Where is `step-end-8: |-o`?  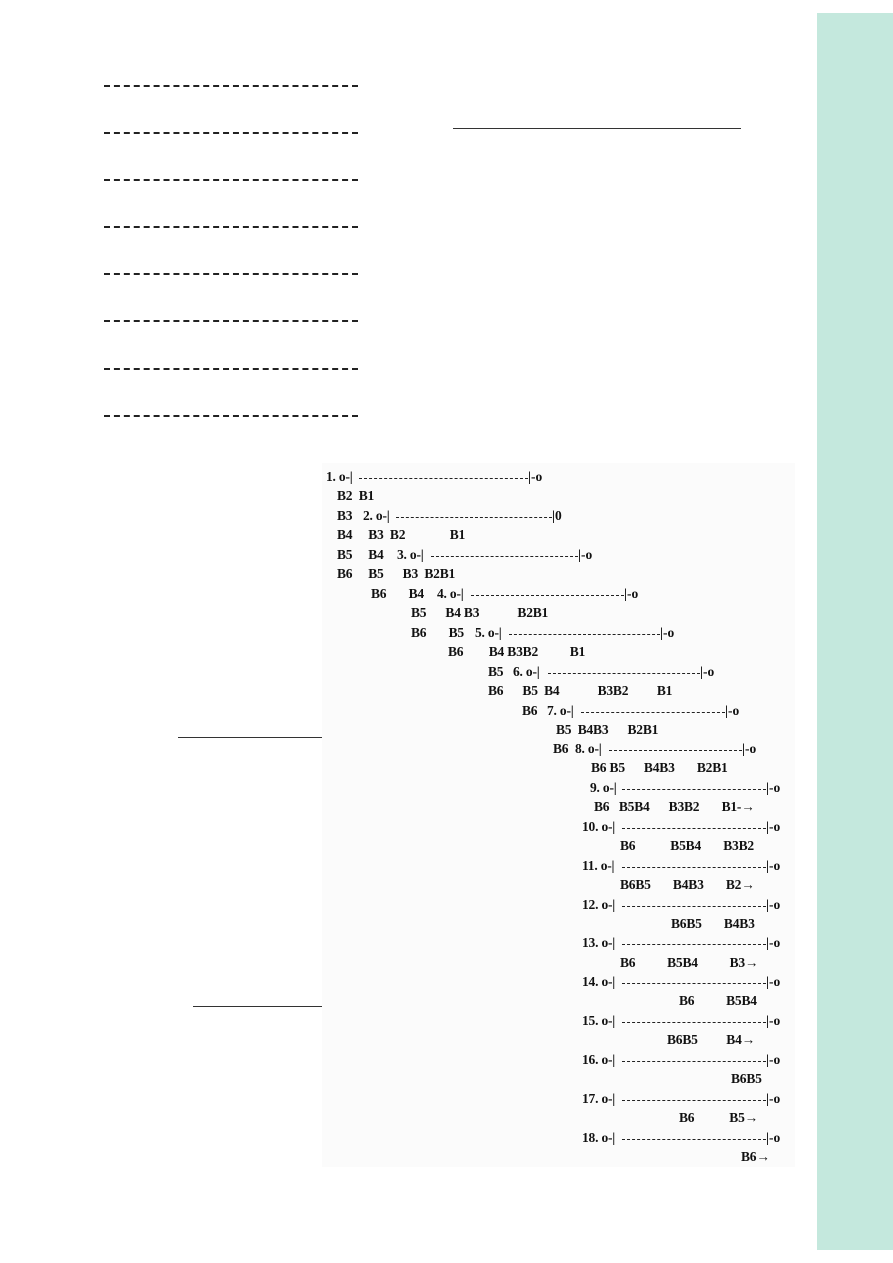
step-end-8: |-o is located at coordinates (749, 748).